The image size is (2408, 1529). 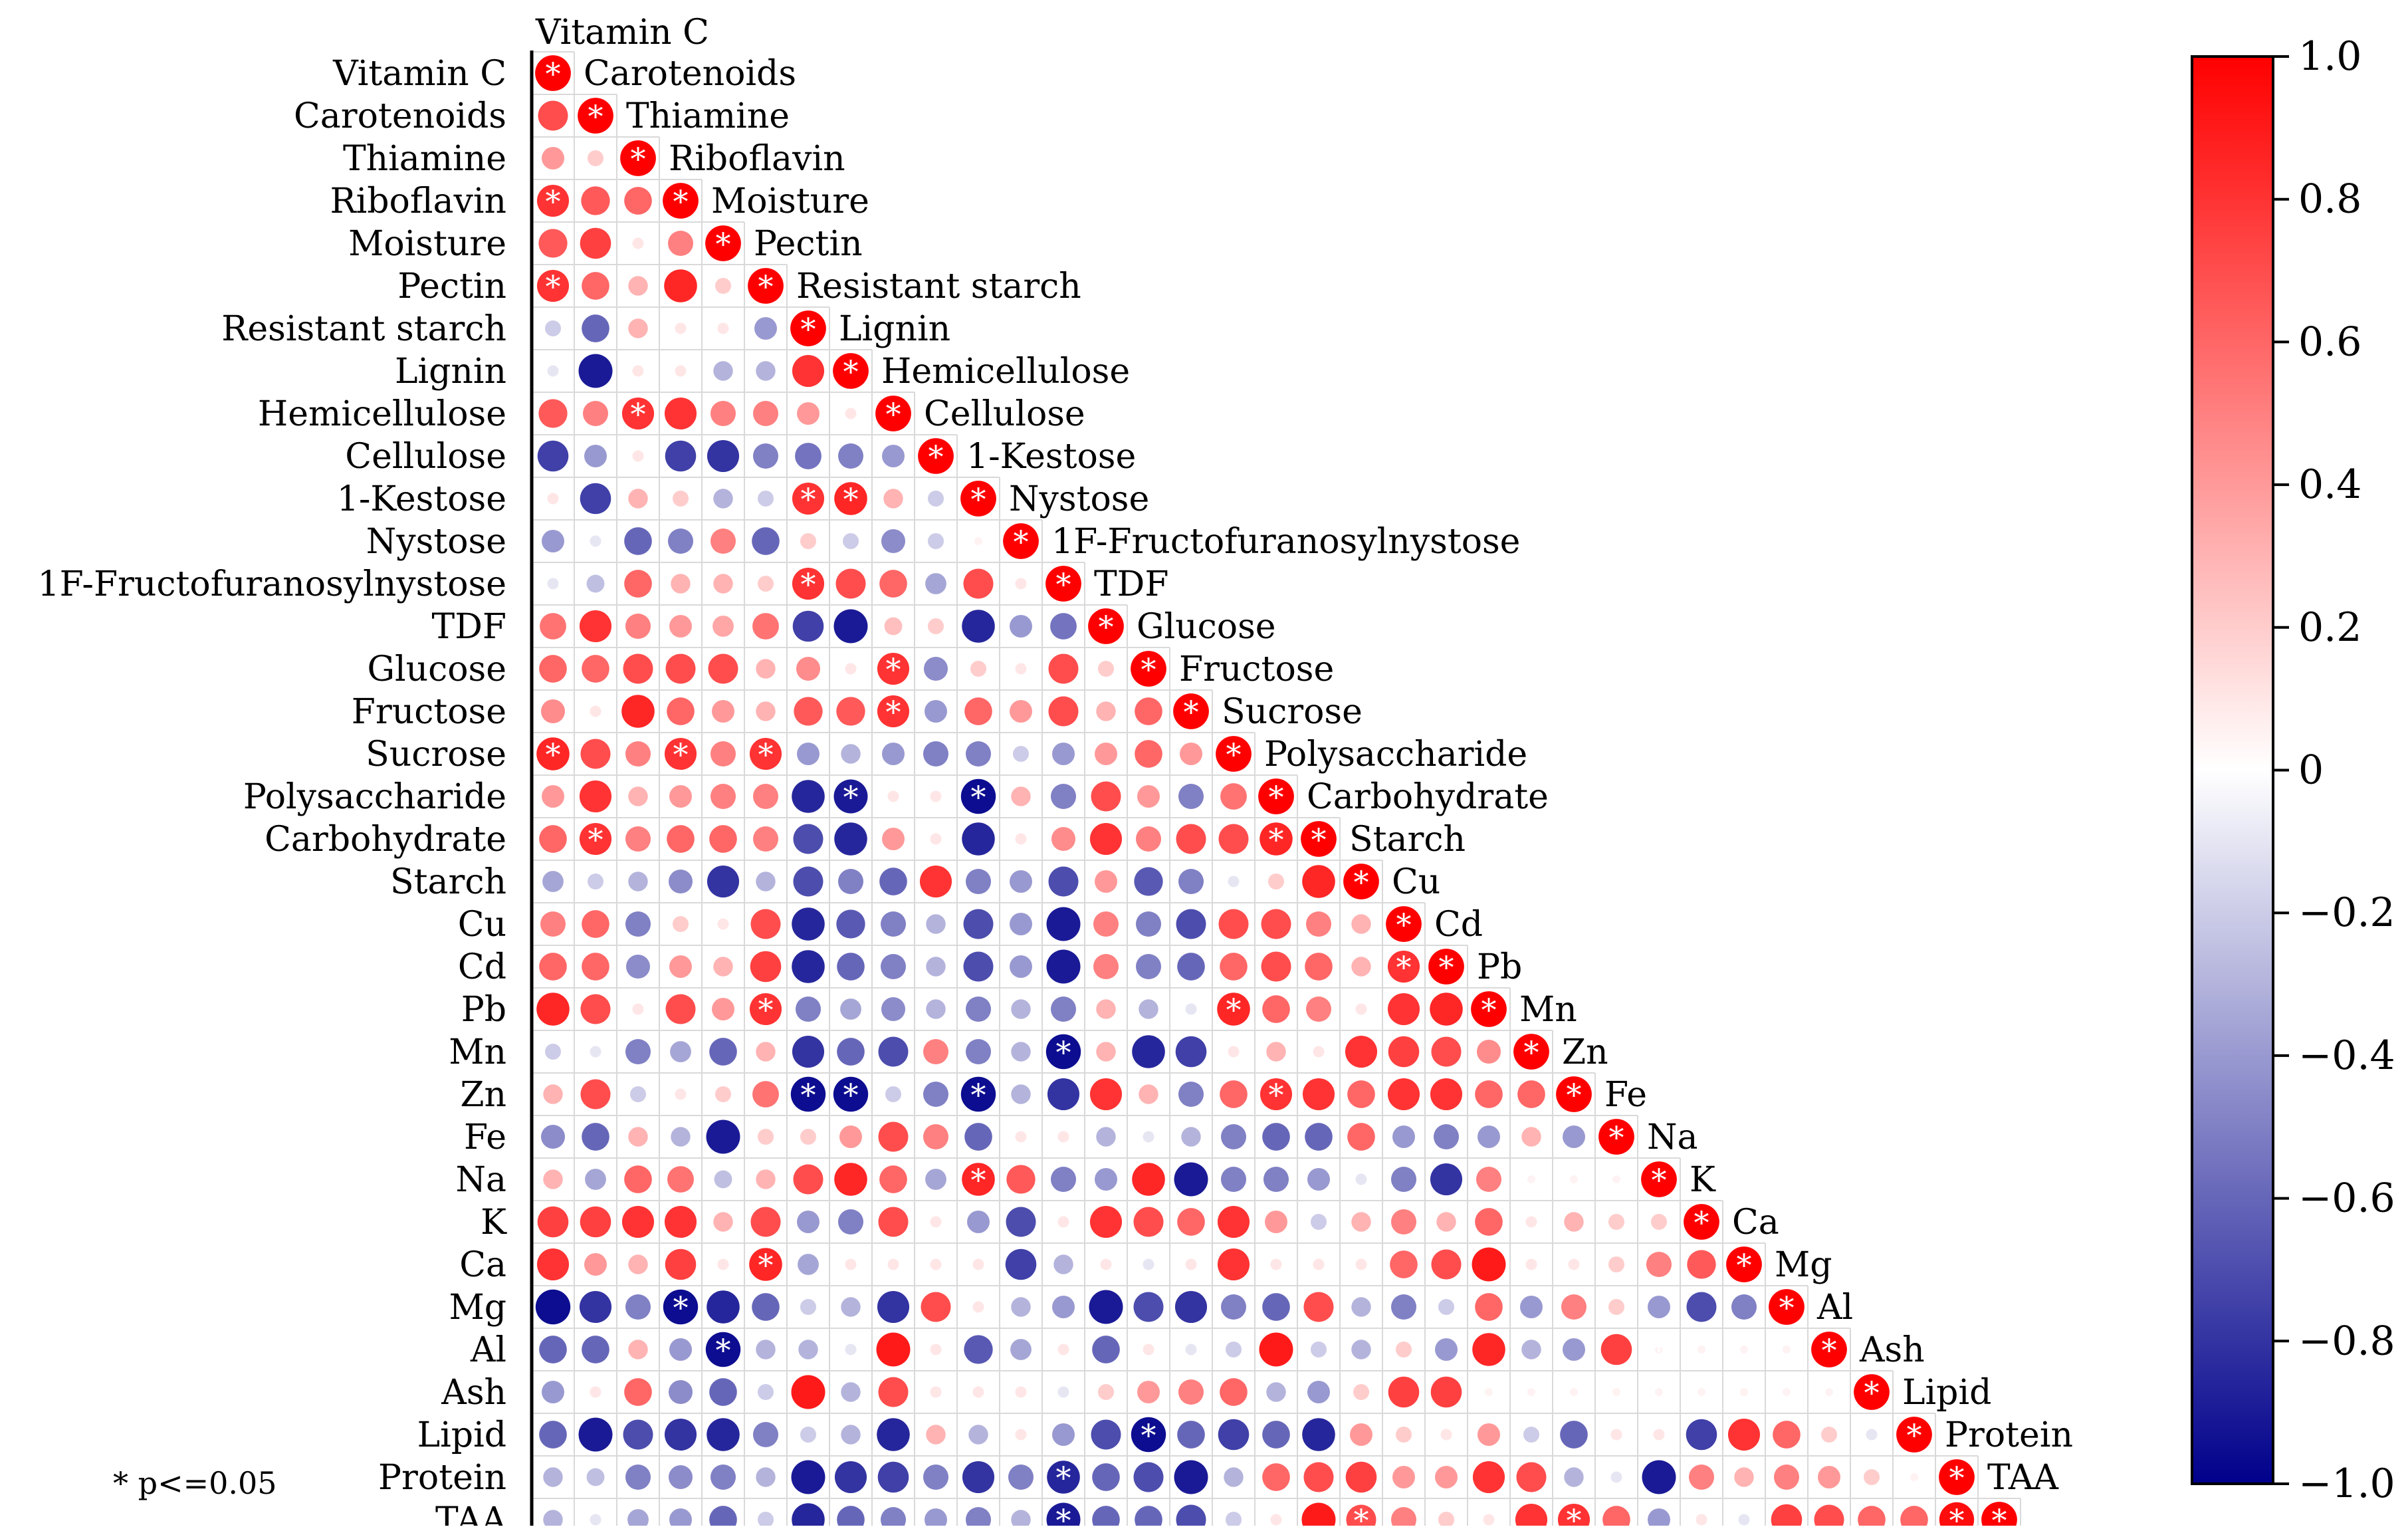 What do you see at coordinates (894, 329) in the screenshot?
I see `diagonal-label: Lignin` at bounding box center [894, 329].